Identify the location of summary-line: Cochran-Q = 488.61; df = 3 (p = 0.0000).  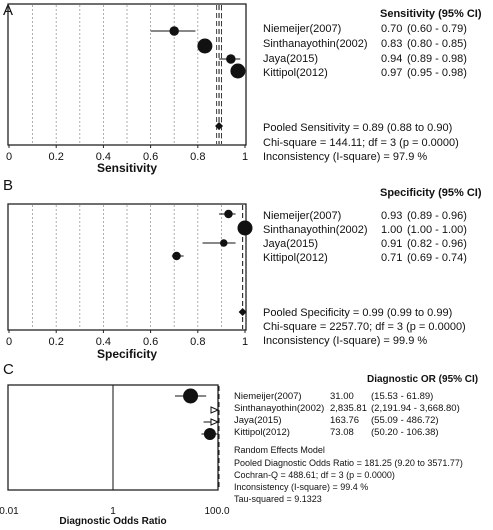
(314, 475).